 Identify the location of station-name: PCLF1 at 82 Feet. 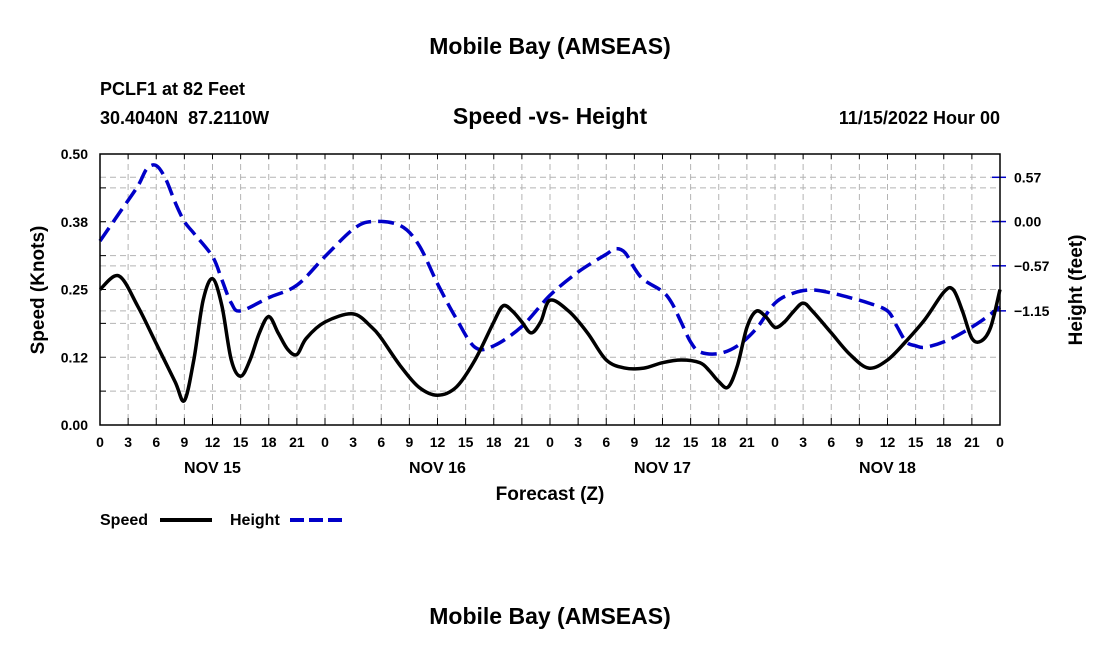
(172, 89).